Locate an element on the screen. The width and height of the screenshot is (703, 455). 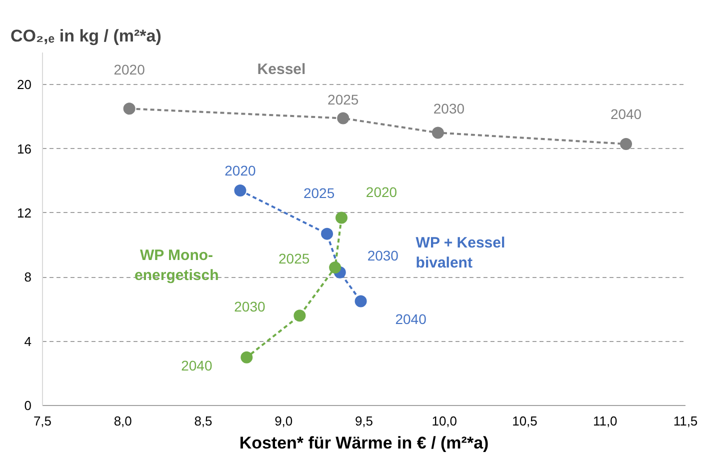
x-tick-label: 8,0 is located at coordinates (123, 421).